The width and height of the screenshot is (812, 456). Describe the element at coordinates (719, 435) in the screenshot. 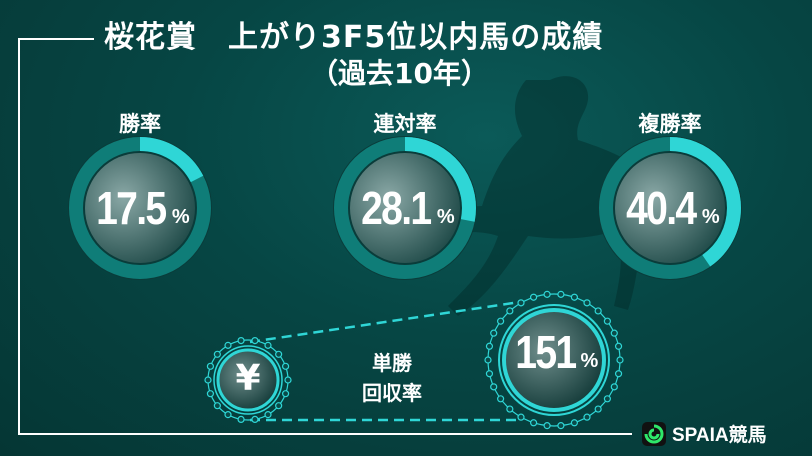

I see `brand-name: SPAIA競馬` at that location.